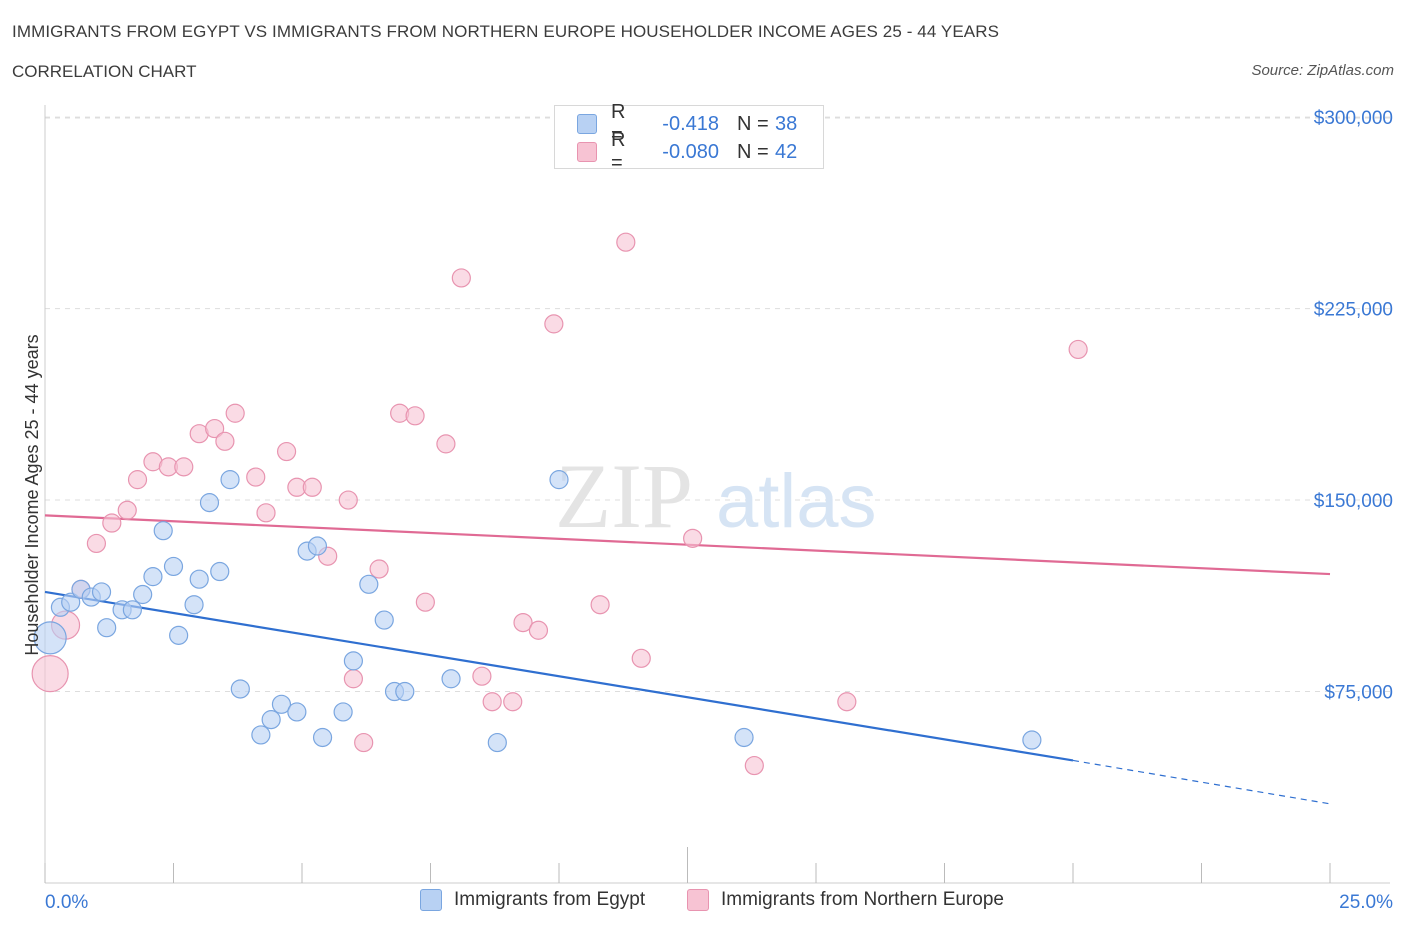 The width and height of the screenshot is (1406, 930). I want to click on ne-n-value: 42, so click(786, 151).